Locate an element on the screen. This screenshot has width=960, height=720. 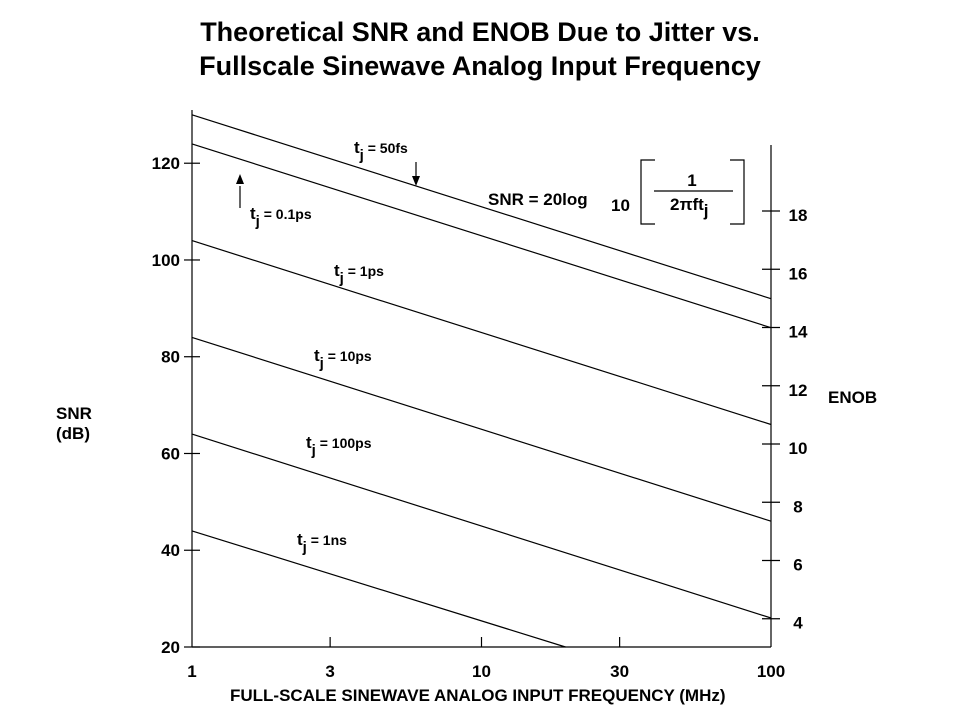
jitter-label-0_1ps: tj = 0.1ps is located at coordinates (281, 217).